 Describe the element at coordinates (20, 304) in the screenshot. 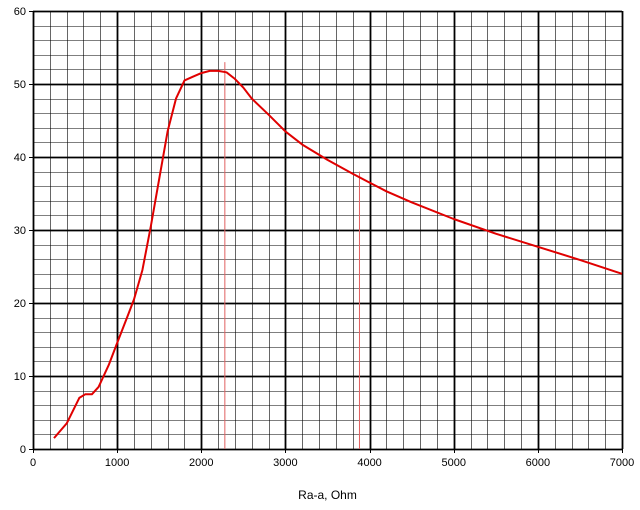

I see `y-tick-label: 20` at that location.